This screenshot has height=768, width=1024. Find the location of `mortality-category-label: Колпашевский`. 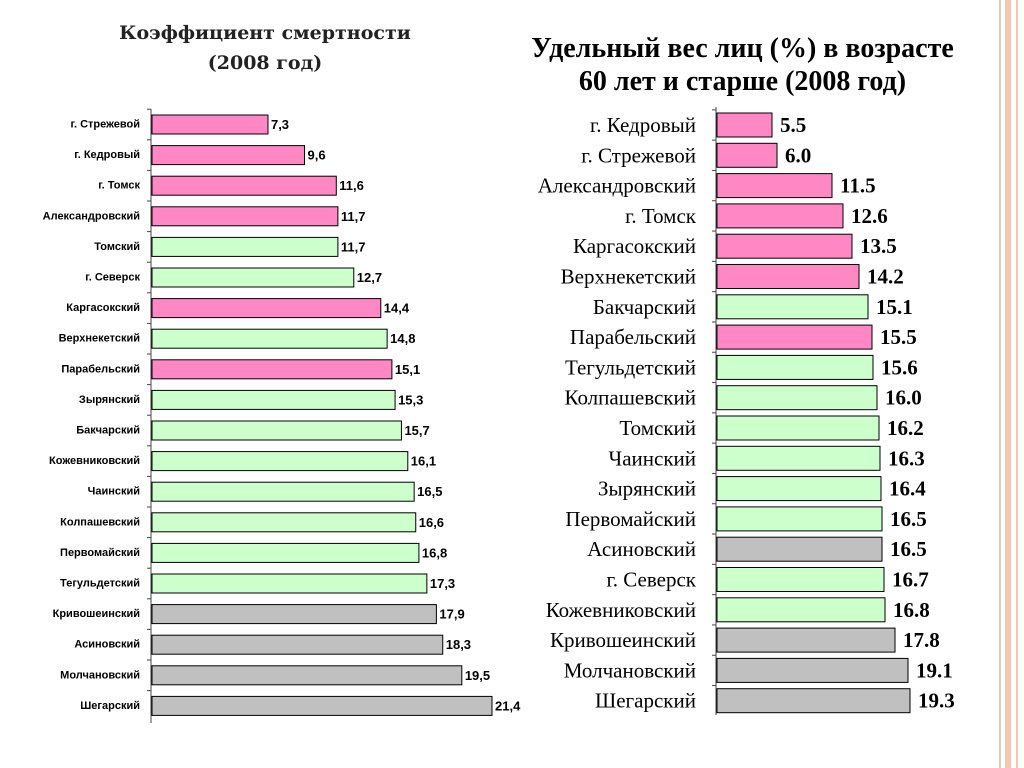

mortality-category-label: Колпашевский is located at coordinates (100, 522).